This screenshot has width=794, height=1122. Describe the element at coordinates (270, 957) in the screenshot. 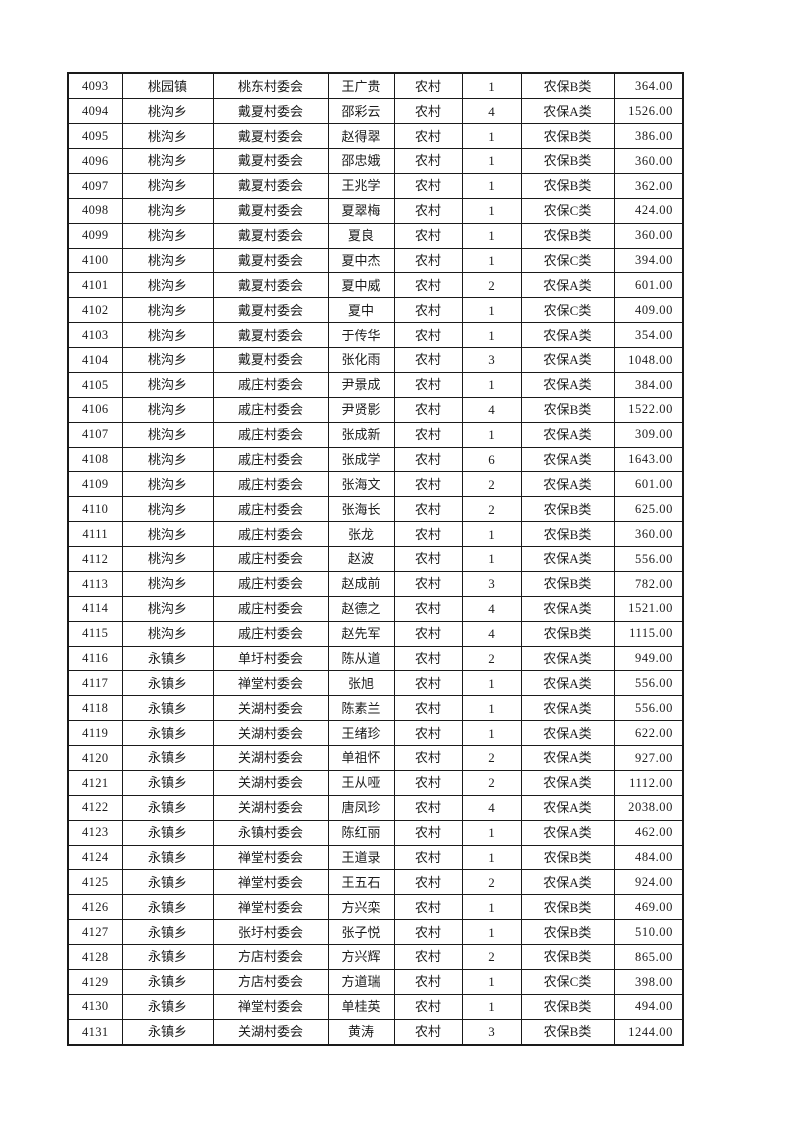

I see `cell-village-committee: 方店村委会` at that location.